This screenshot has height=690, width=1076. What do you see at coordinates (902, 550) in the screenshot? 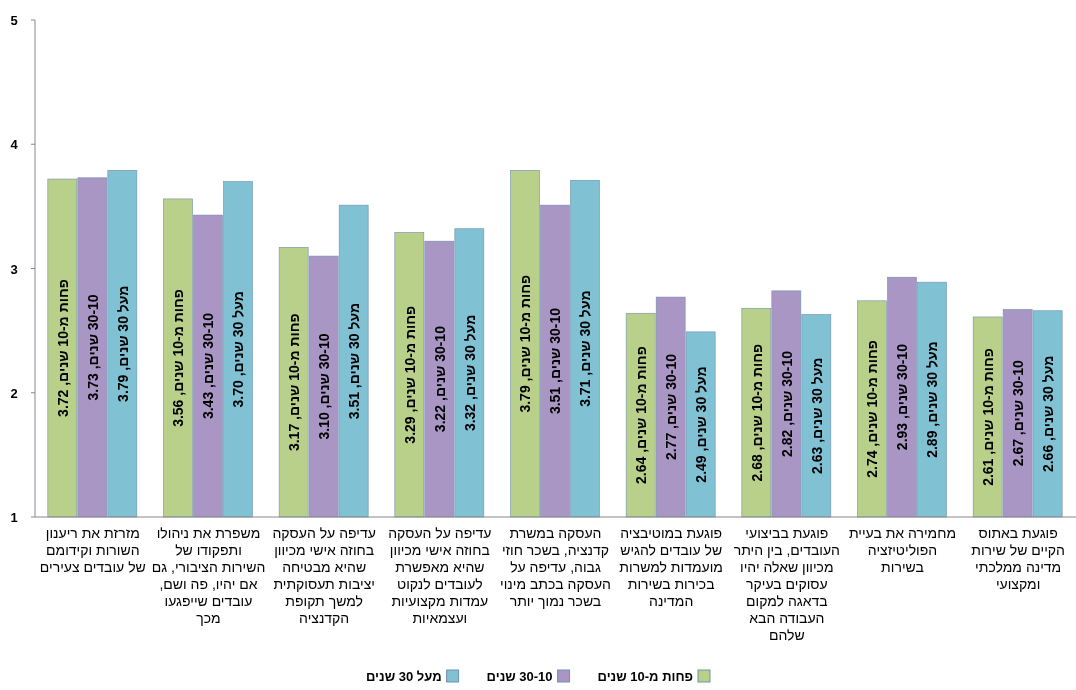
I see `x-tick-label: מחמירה את בעיית הפוליטיזציה בשירות` at bounding box center [902, 550].